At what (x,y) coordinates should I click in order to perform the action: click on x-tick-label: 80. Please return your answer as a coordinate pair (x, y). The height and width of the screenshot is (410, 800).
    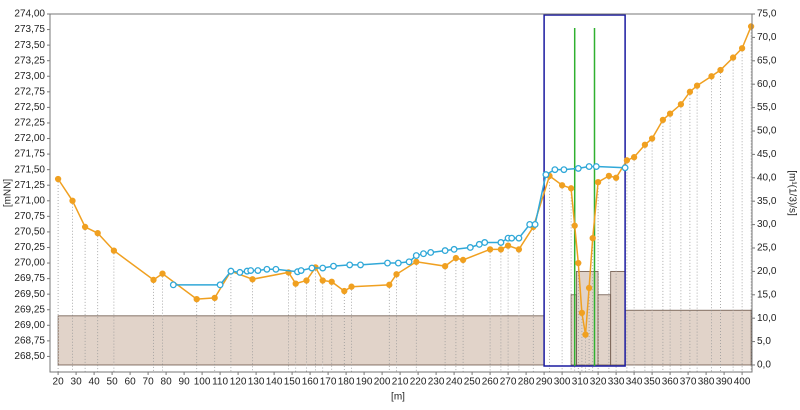
    Looking at the image, I should click on (167, 382).